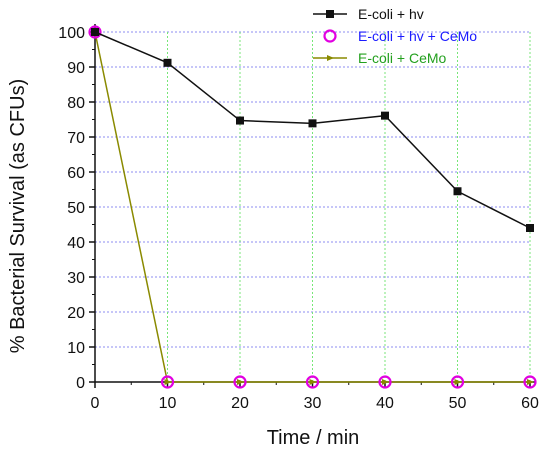 This screenshot has height=454, width=550. What do you see at coordinates (18, 216) in the screenshot?
I see `y-axis-title: % Bacterial Survival (as CFUs)` at bounding box center [18, 216].